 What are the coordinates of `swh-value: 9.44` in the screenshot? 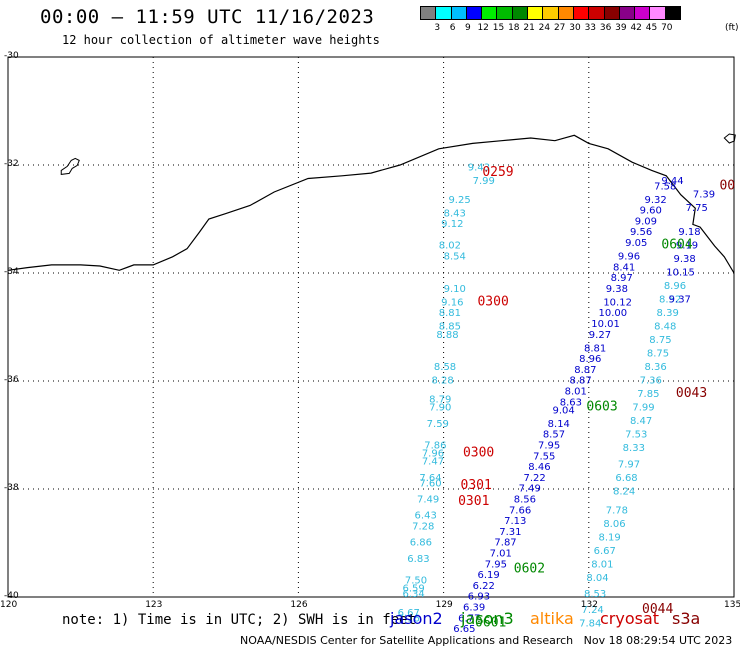 It's located at (672, 181).